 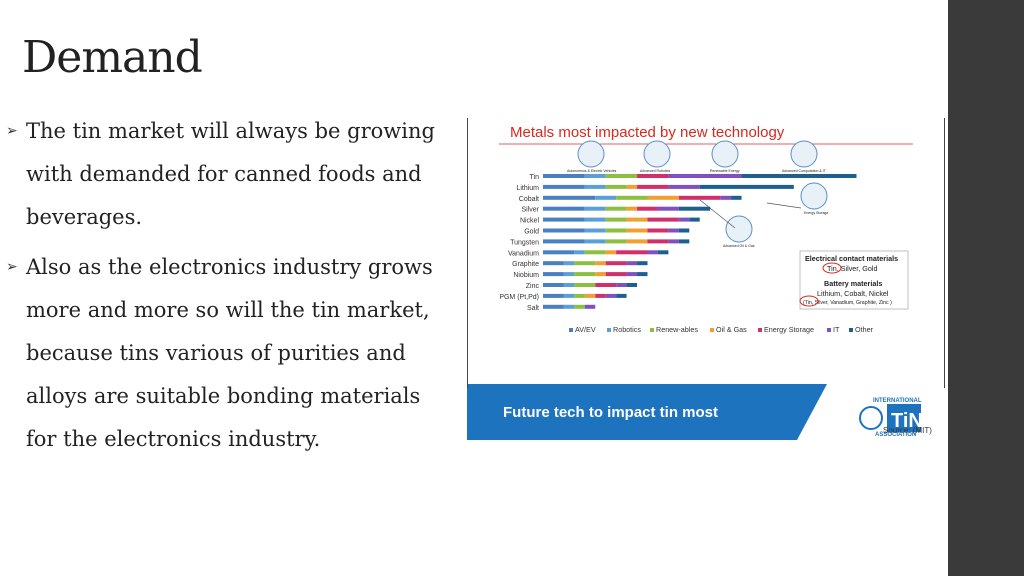 I want to click on source-note: Source: (MIT), so click(x=907, y=430).